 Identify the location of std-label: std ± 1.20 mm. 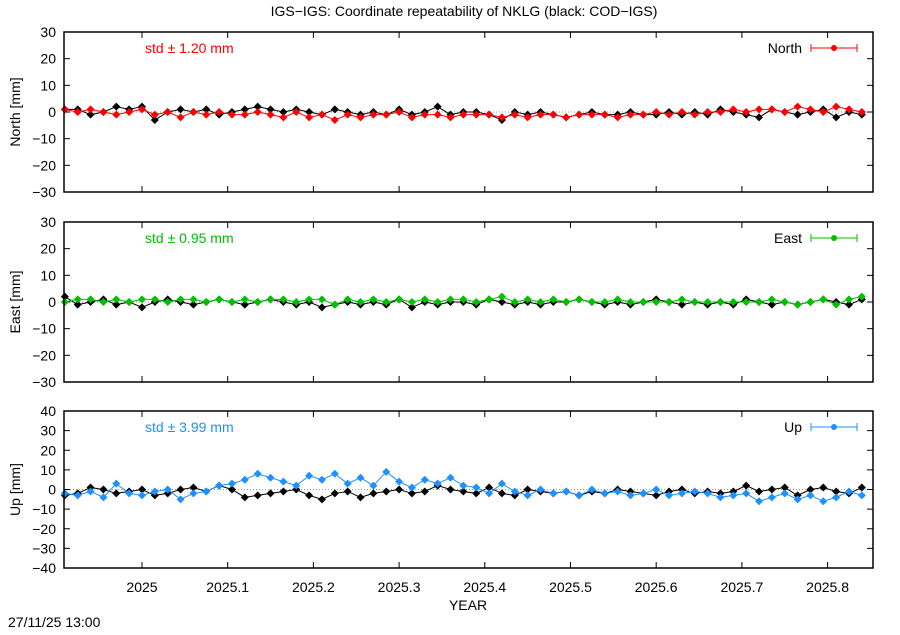
(189, 48).